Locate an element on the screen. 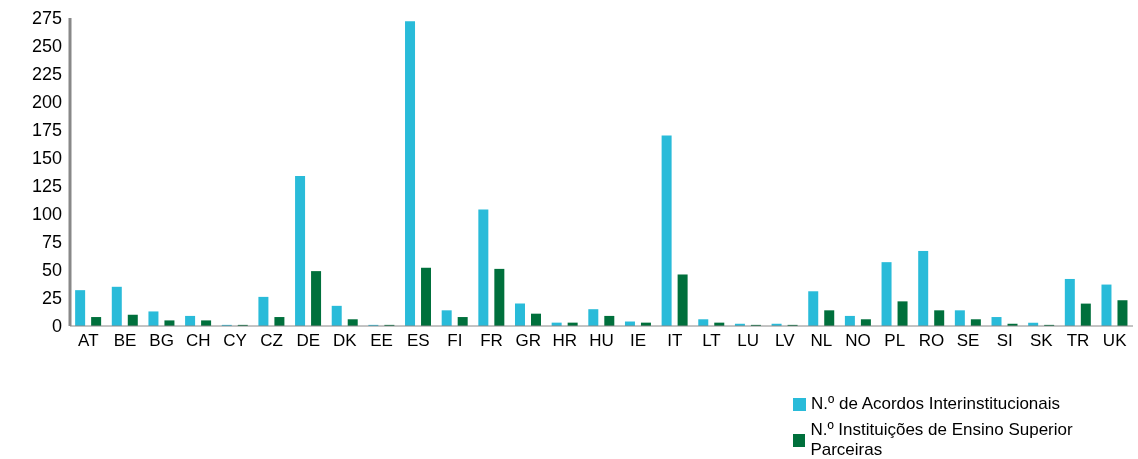 Image resolution: width=1138 pixels, height=459 pixels. y-tick-label: 100 is located at coordinates (46, 214).